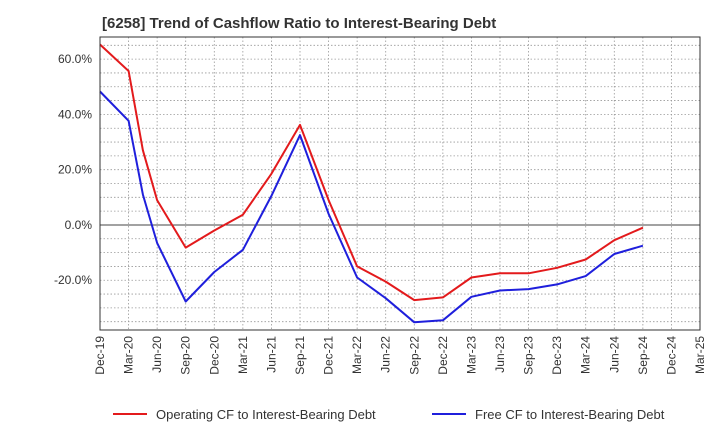  Describe the element at coordinates (570, 414) in the screenshot. I see `legend-label: Free CF to Interest-Bearing Debt` at that location.